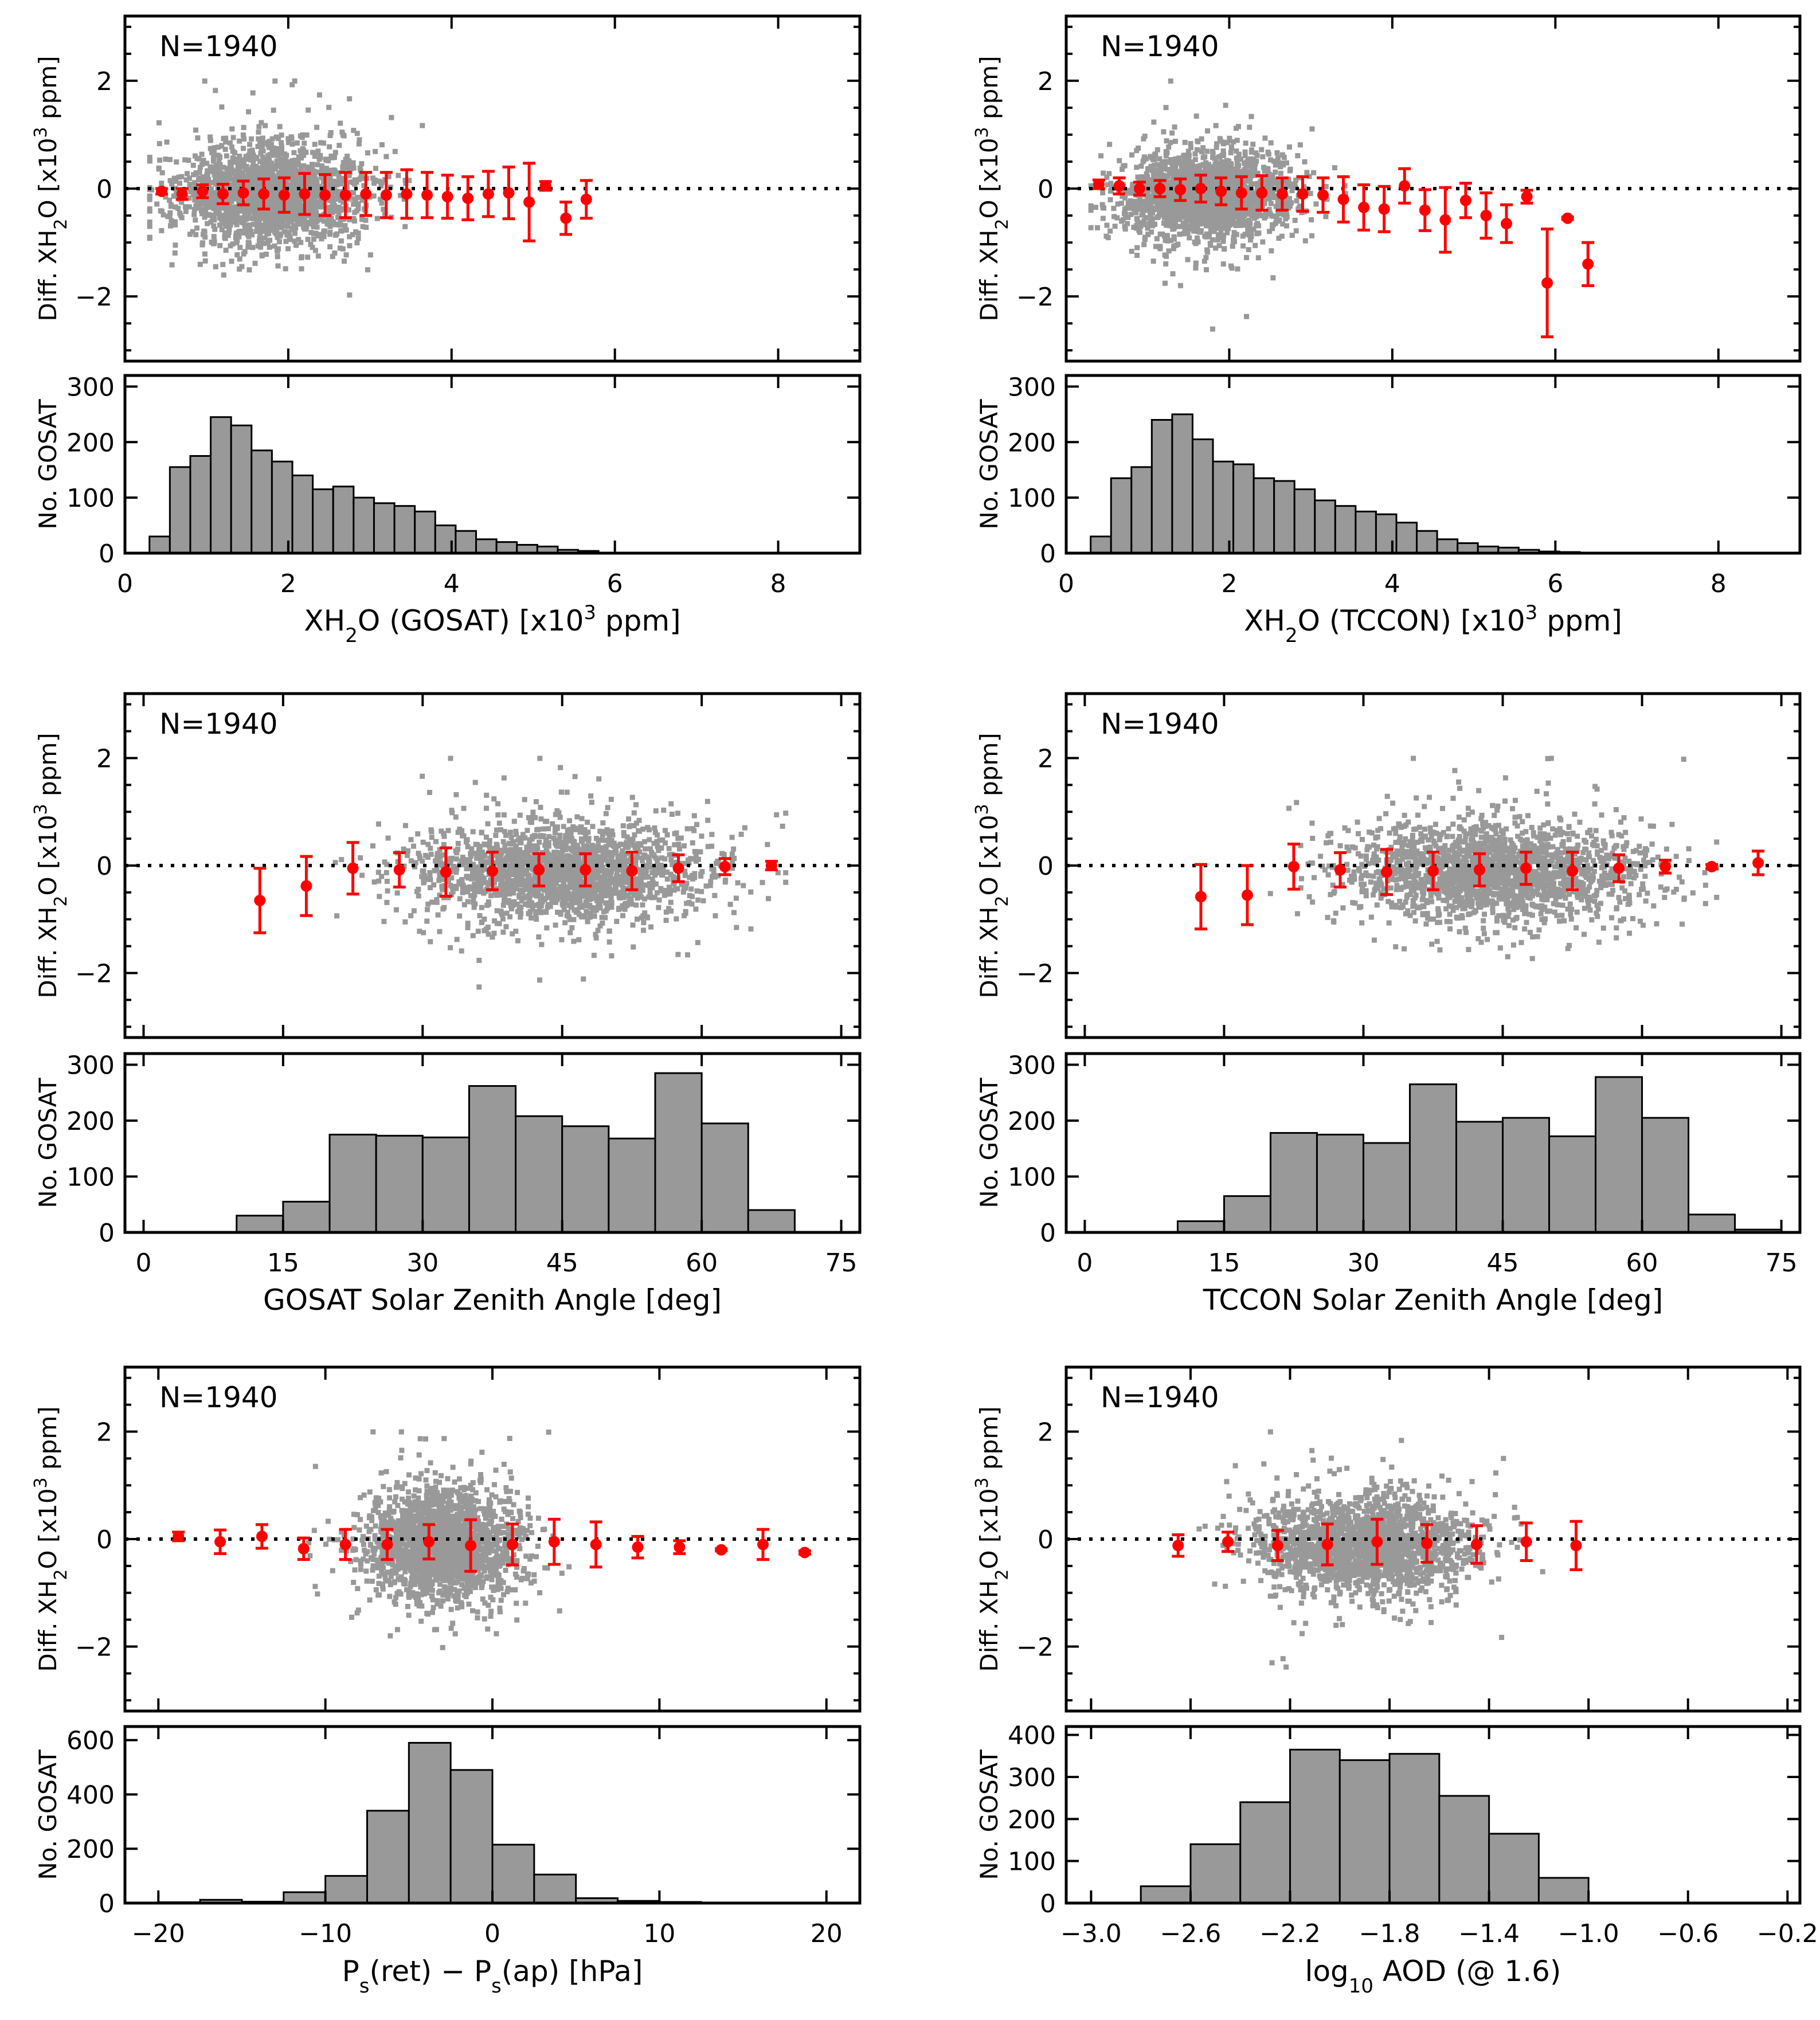 Image resolution: width=1820 pixels, height=2020 pixels. I want to click on hist-y-tick-label: 100, so click(1032, 498).